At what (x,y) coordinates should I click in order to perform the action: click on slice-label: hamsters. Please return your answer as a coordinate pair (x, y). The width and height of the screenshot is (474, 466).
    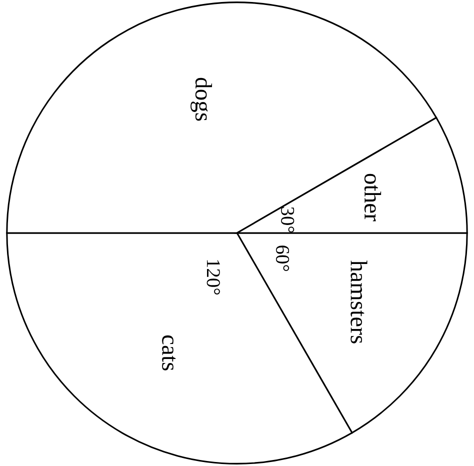
    Looking at the image, I should click on (359, 302).